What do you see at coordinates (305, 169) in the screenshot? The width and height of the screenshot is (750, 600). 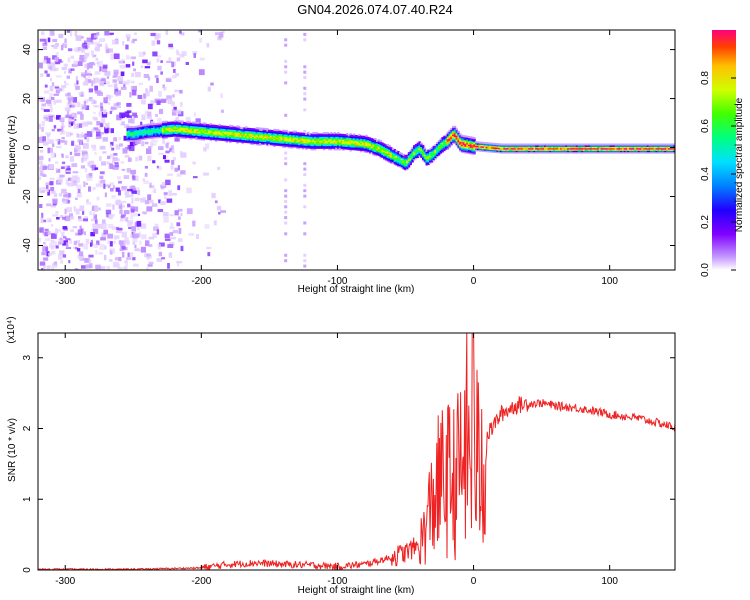 I see `streak-cell` at bounding box center [305, 169].